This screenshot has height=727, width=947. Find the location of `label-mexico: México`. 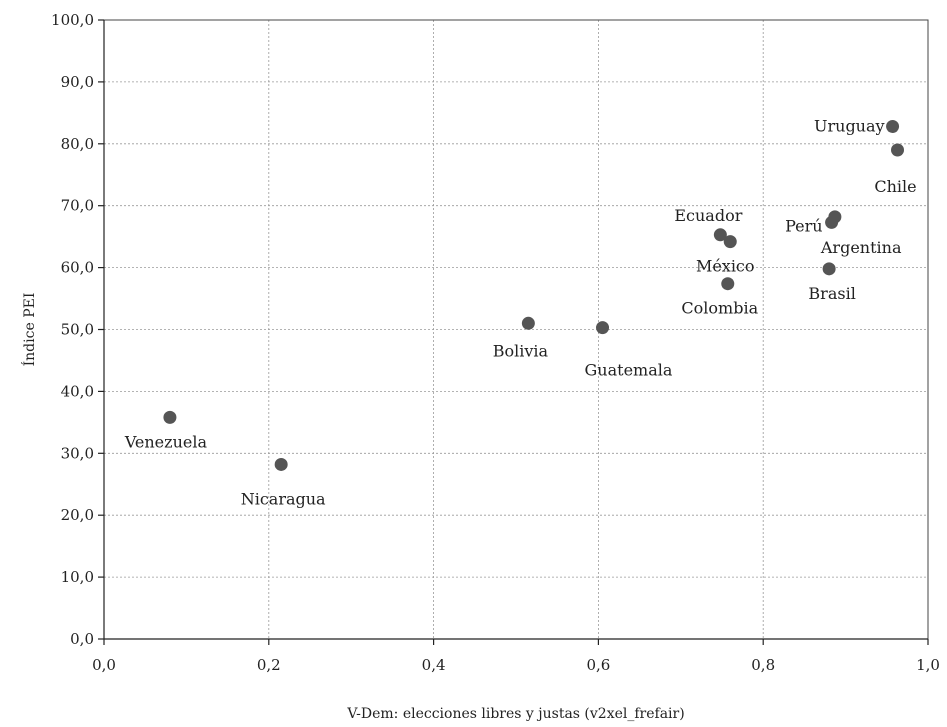

label-mexico: México is located at coordinates (725, 266).